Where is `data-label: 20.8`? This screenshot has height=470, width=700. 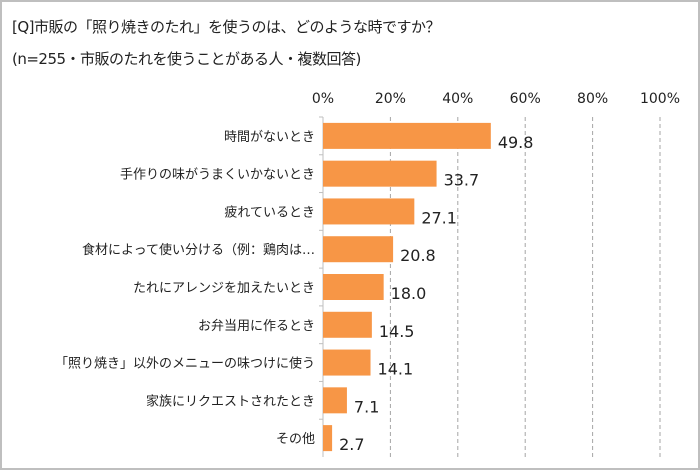 data-label: 20.8 is located at coordinates (418, 255).